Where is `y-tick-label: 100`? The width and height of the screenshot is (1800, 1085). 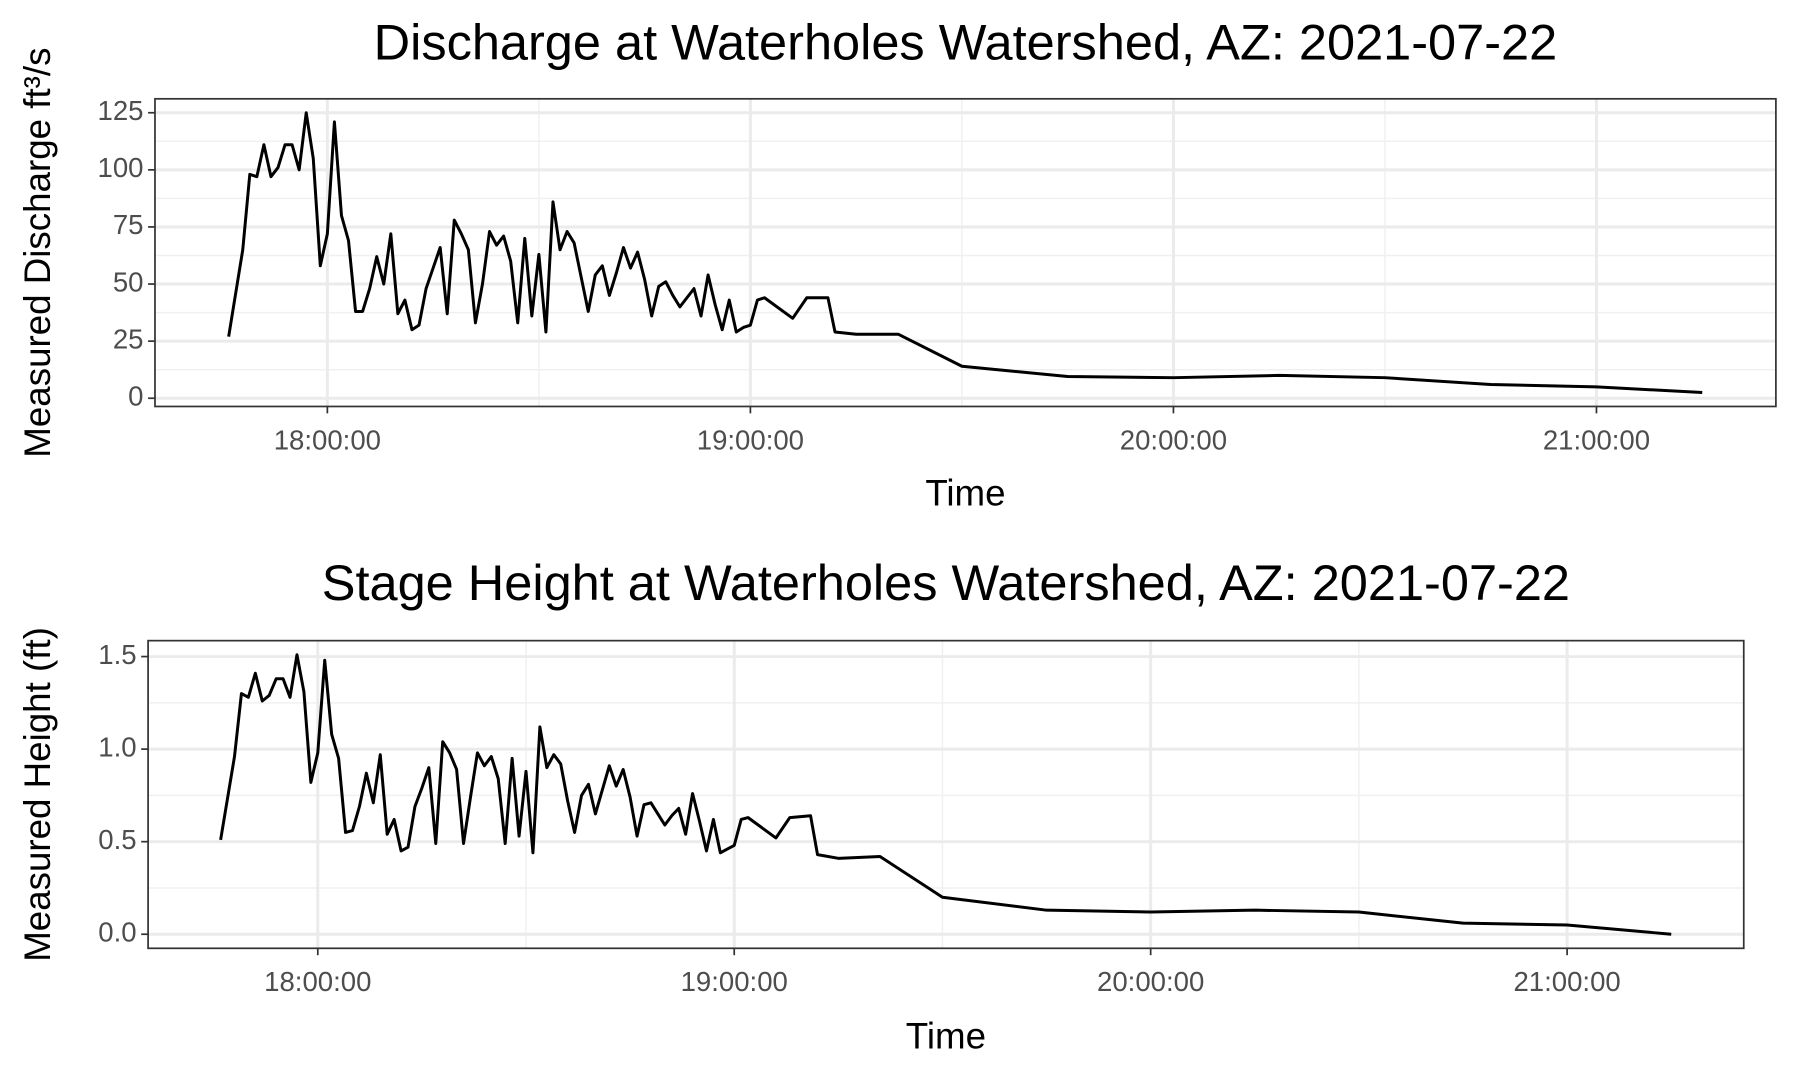 y-tick-label: 100 is located at coordinates (121, 167).